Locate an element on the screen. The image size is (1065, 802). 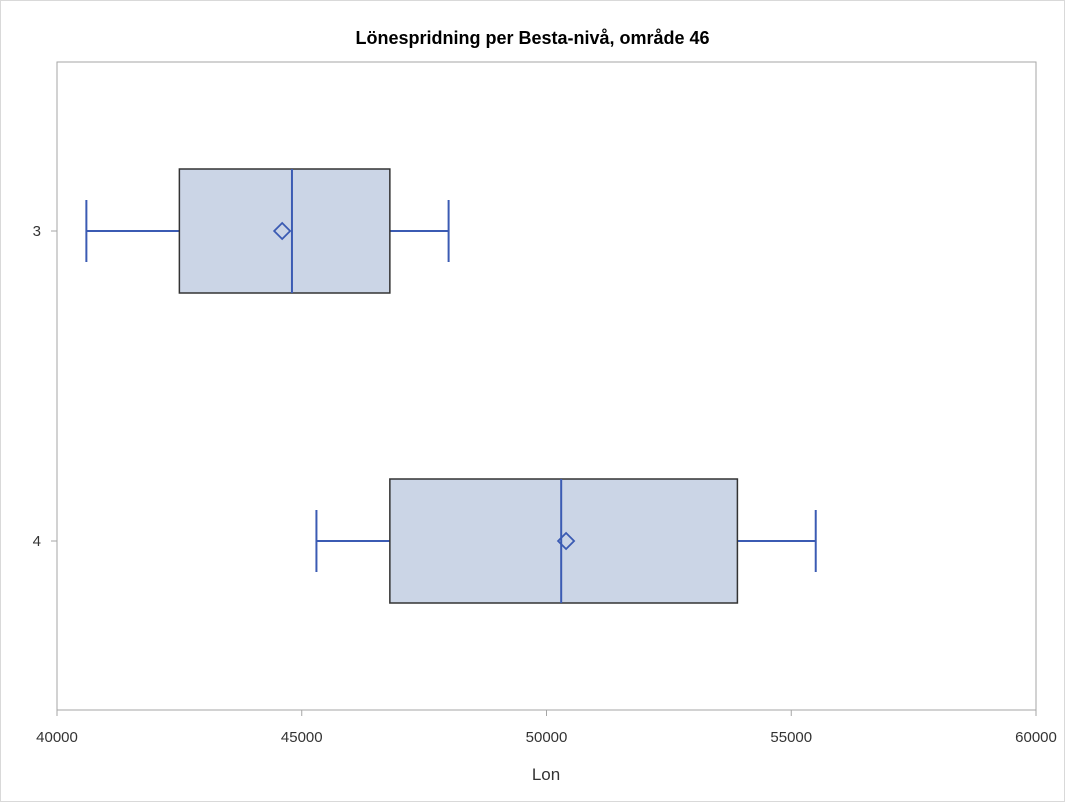
chart-title: Lönespridning per Besta-nivå, område 46 is located at coordinates (532, 38).